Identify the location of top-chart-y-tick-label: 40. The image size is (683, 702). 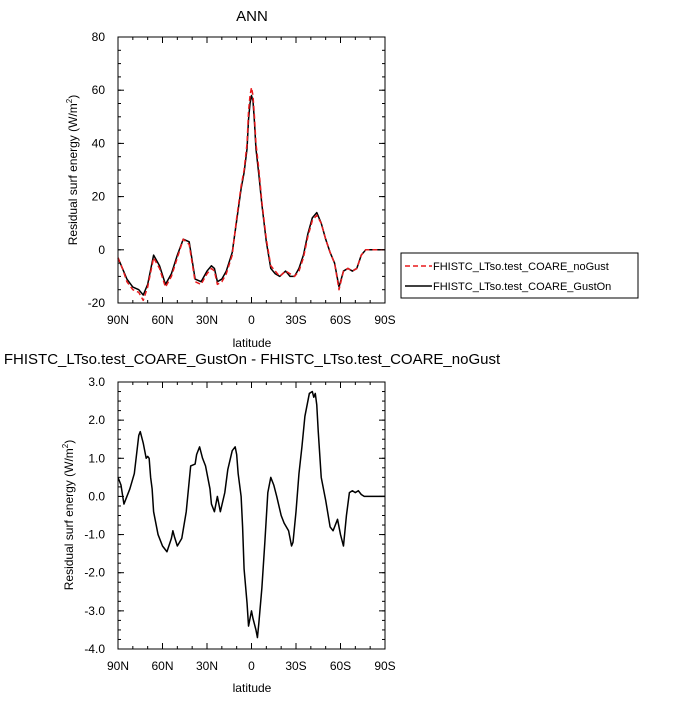
(99, 143).